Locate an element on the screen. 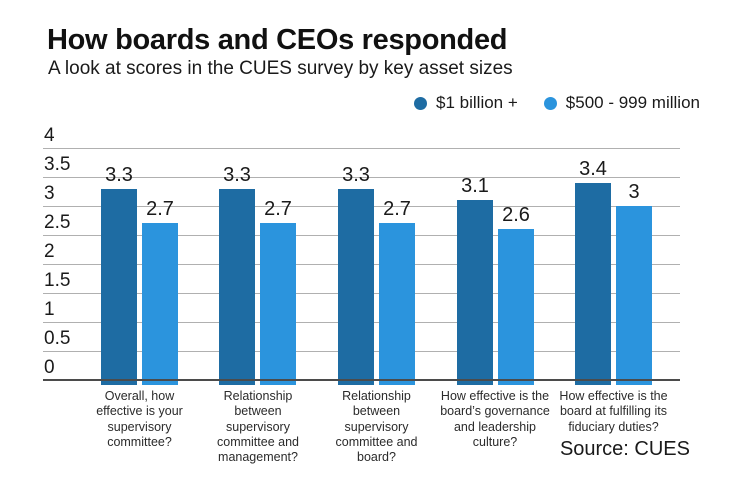  y-axis-label-2.5: 2.5 is located at coordinates (57, 222).